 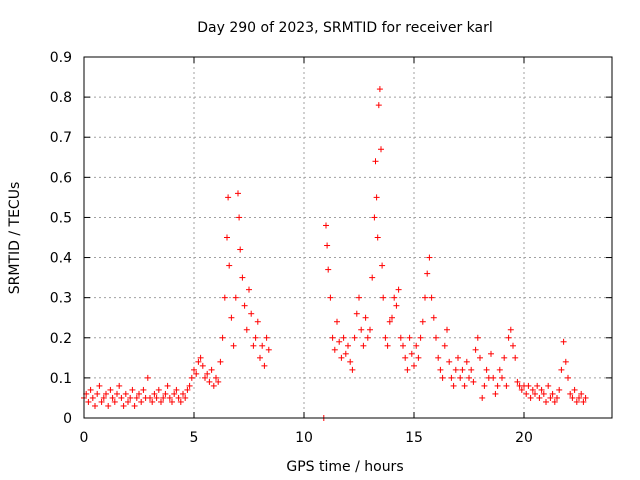 What do you see at coordinates (61, 379) in the screenshot?
I see `y-tick-label: 0.1` at bounding box center [61, 379].